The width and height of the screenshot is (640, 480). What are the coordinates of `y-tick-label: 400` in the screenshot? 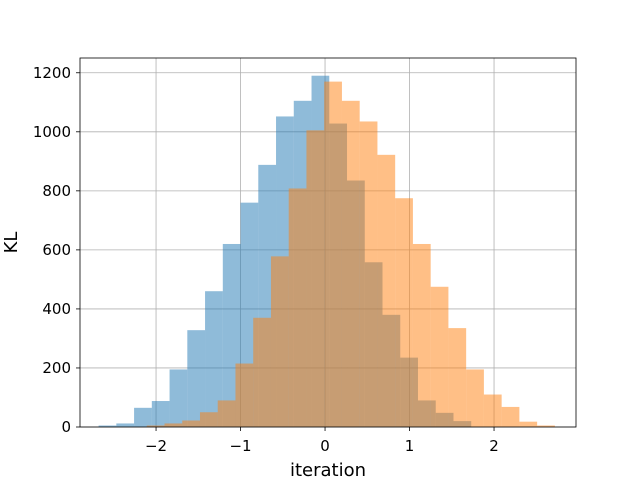 It's located at (56, 309).